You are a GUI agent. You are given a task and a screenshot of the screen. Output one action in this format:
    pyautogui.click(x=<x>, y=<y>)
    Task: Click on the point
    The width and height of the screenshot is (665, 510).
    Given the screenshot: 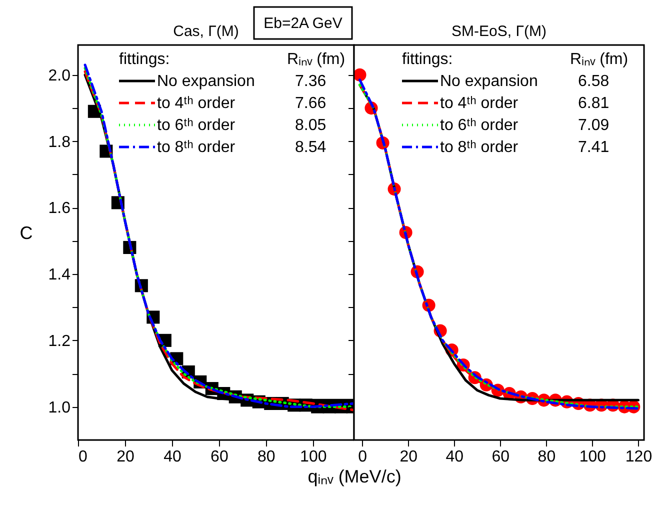 What is the action you would take?
    pyautogui.click(x=360, y=75)
    